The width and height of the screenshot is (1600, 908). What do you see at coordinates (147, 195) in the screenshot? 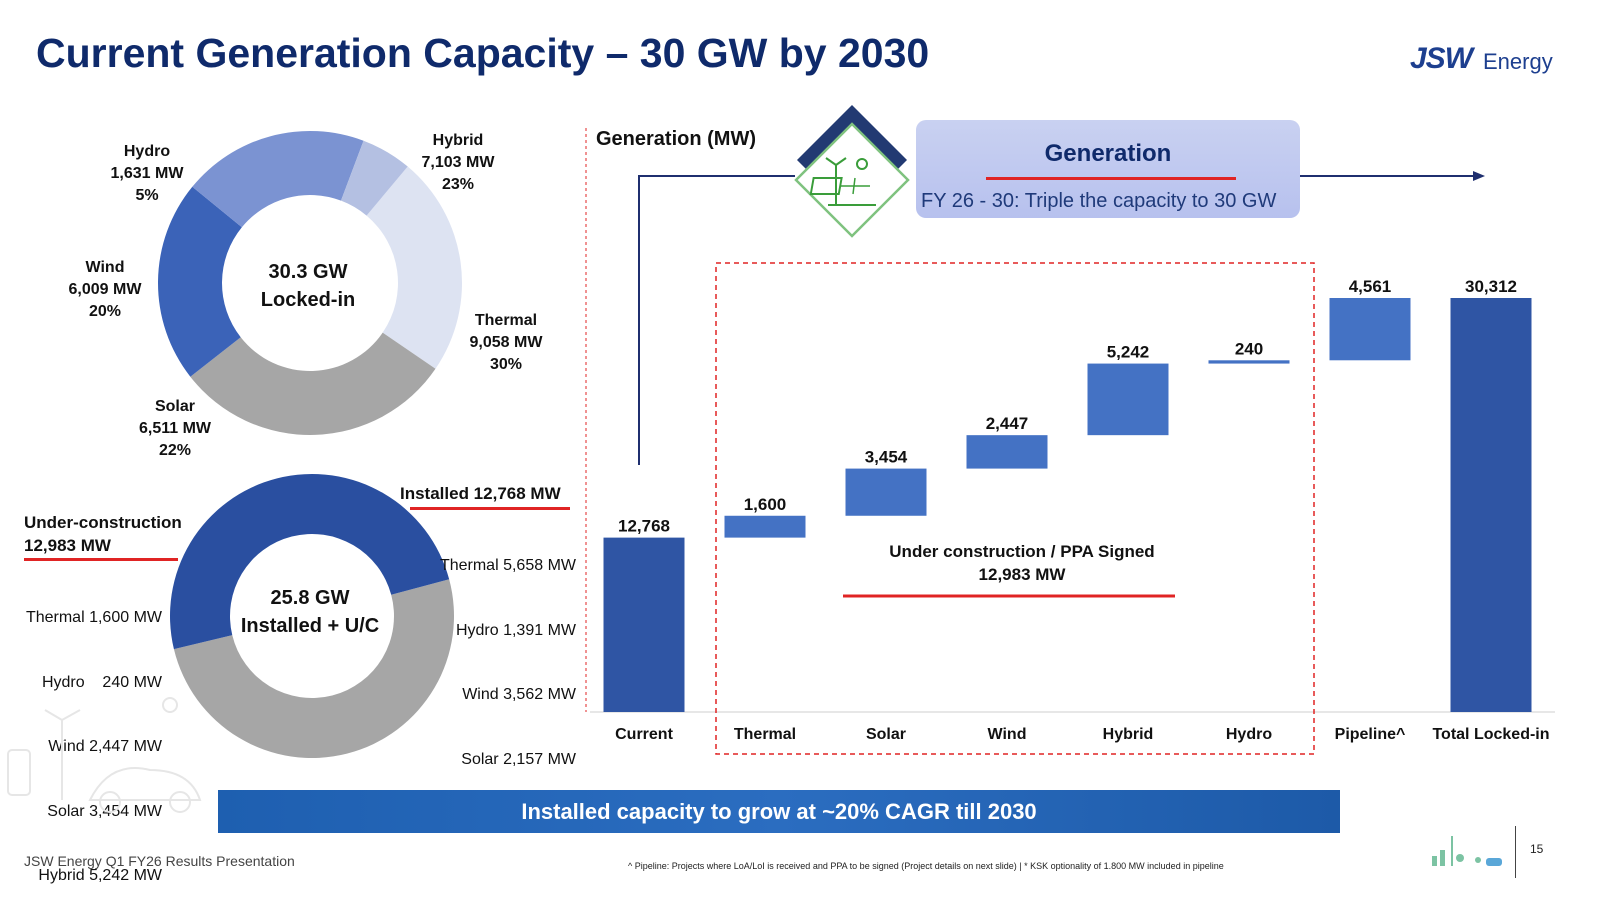
I see `label-pct: 5%` at bounding box center [147, 195].